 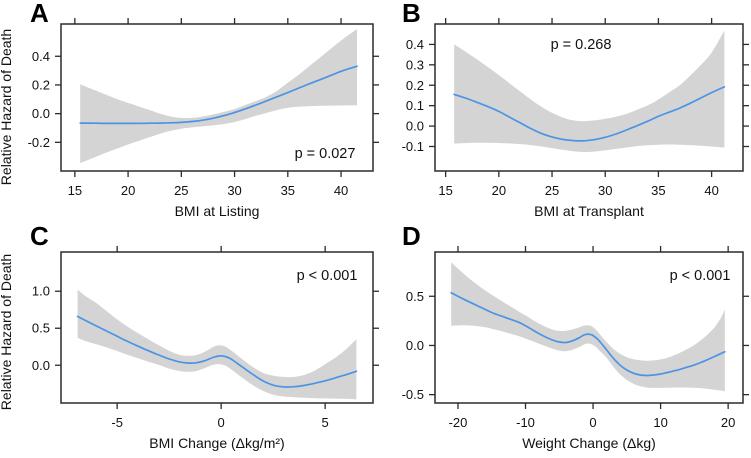 I want to click on y-tick-label: -0.5, so click(x=413, y=394).